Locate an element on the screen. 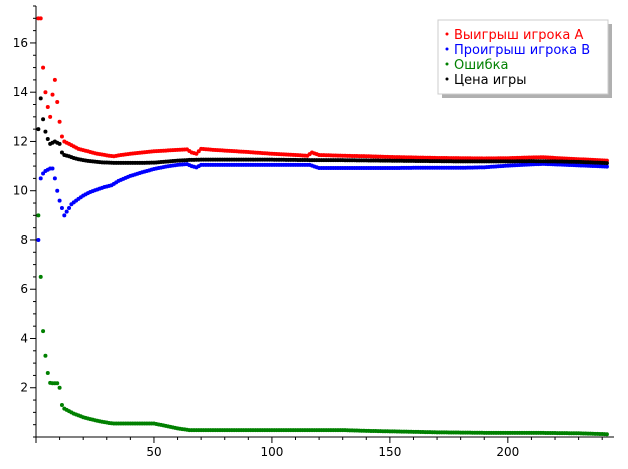 This screenshot has height=469, width=628. legend-label: Проигрыш игрока B is located at coordinates (522, 50).